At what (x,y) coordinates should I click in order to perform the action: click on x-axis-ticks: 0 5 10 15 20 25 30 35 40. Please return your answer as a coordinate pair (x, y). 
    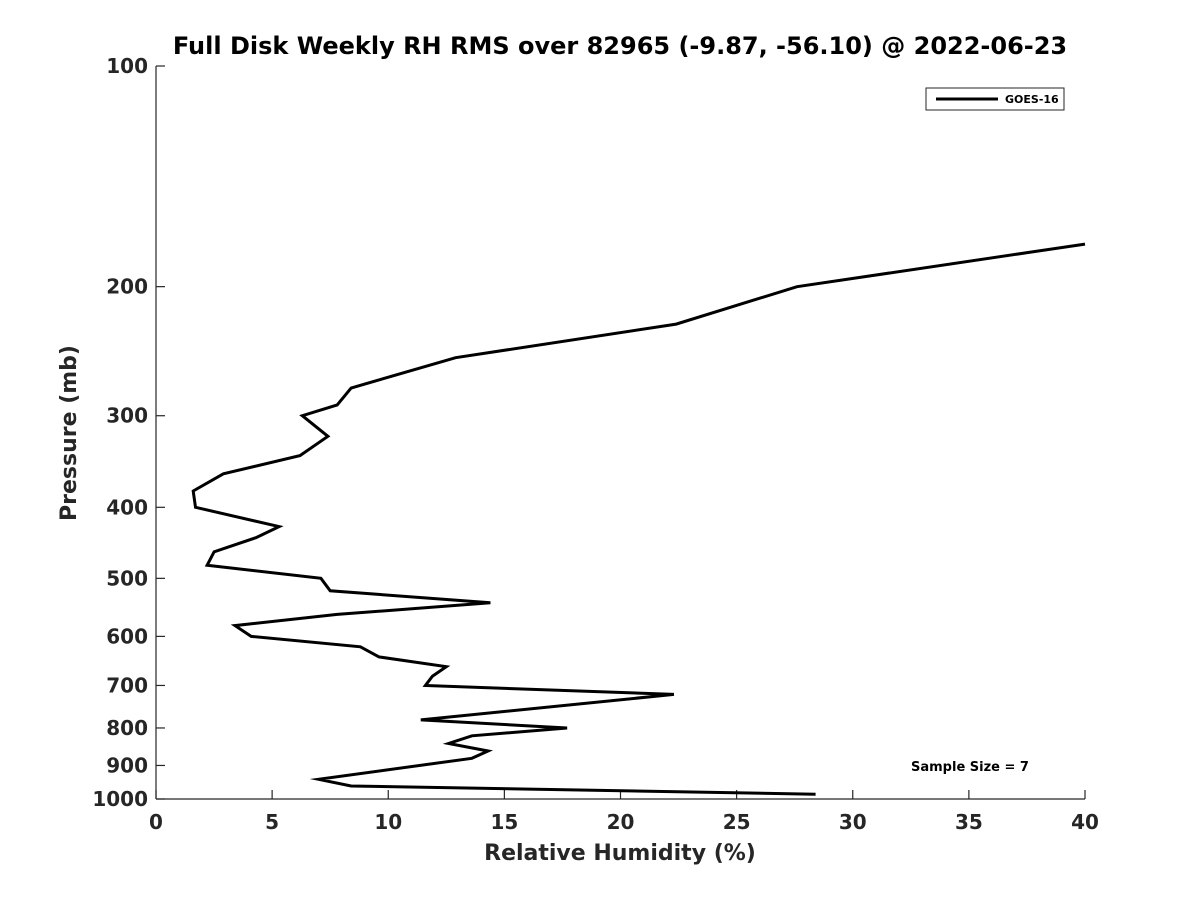
    Looking at the image, I should click on (624, 812).